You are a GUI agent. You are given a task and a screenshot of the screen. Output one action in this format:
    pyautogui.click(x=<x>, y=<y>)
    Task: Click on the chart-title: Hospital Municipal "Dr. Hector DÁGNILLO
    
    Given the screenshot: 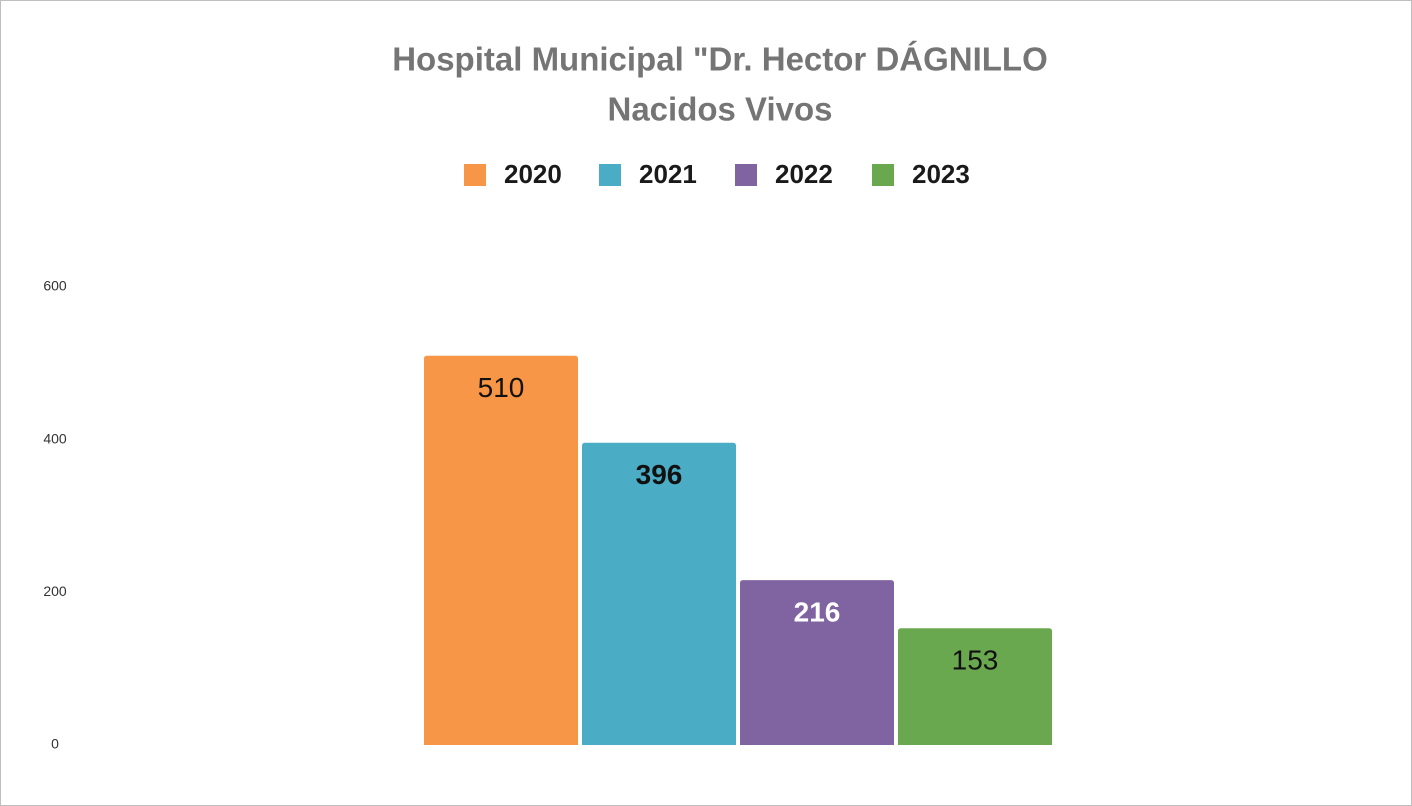 What is the action you would take?
    pyautogui.click(x=720, y=59)
    